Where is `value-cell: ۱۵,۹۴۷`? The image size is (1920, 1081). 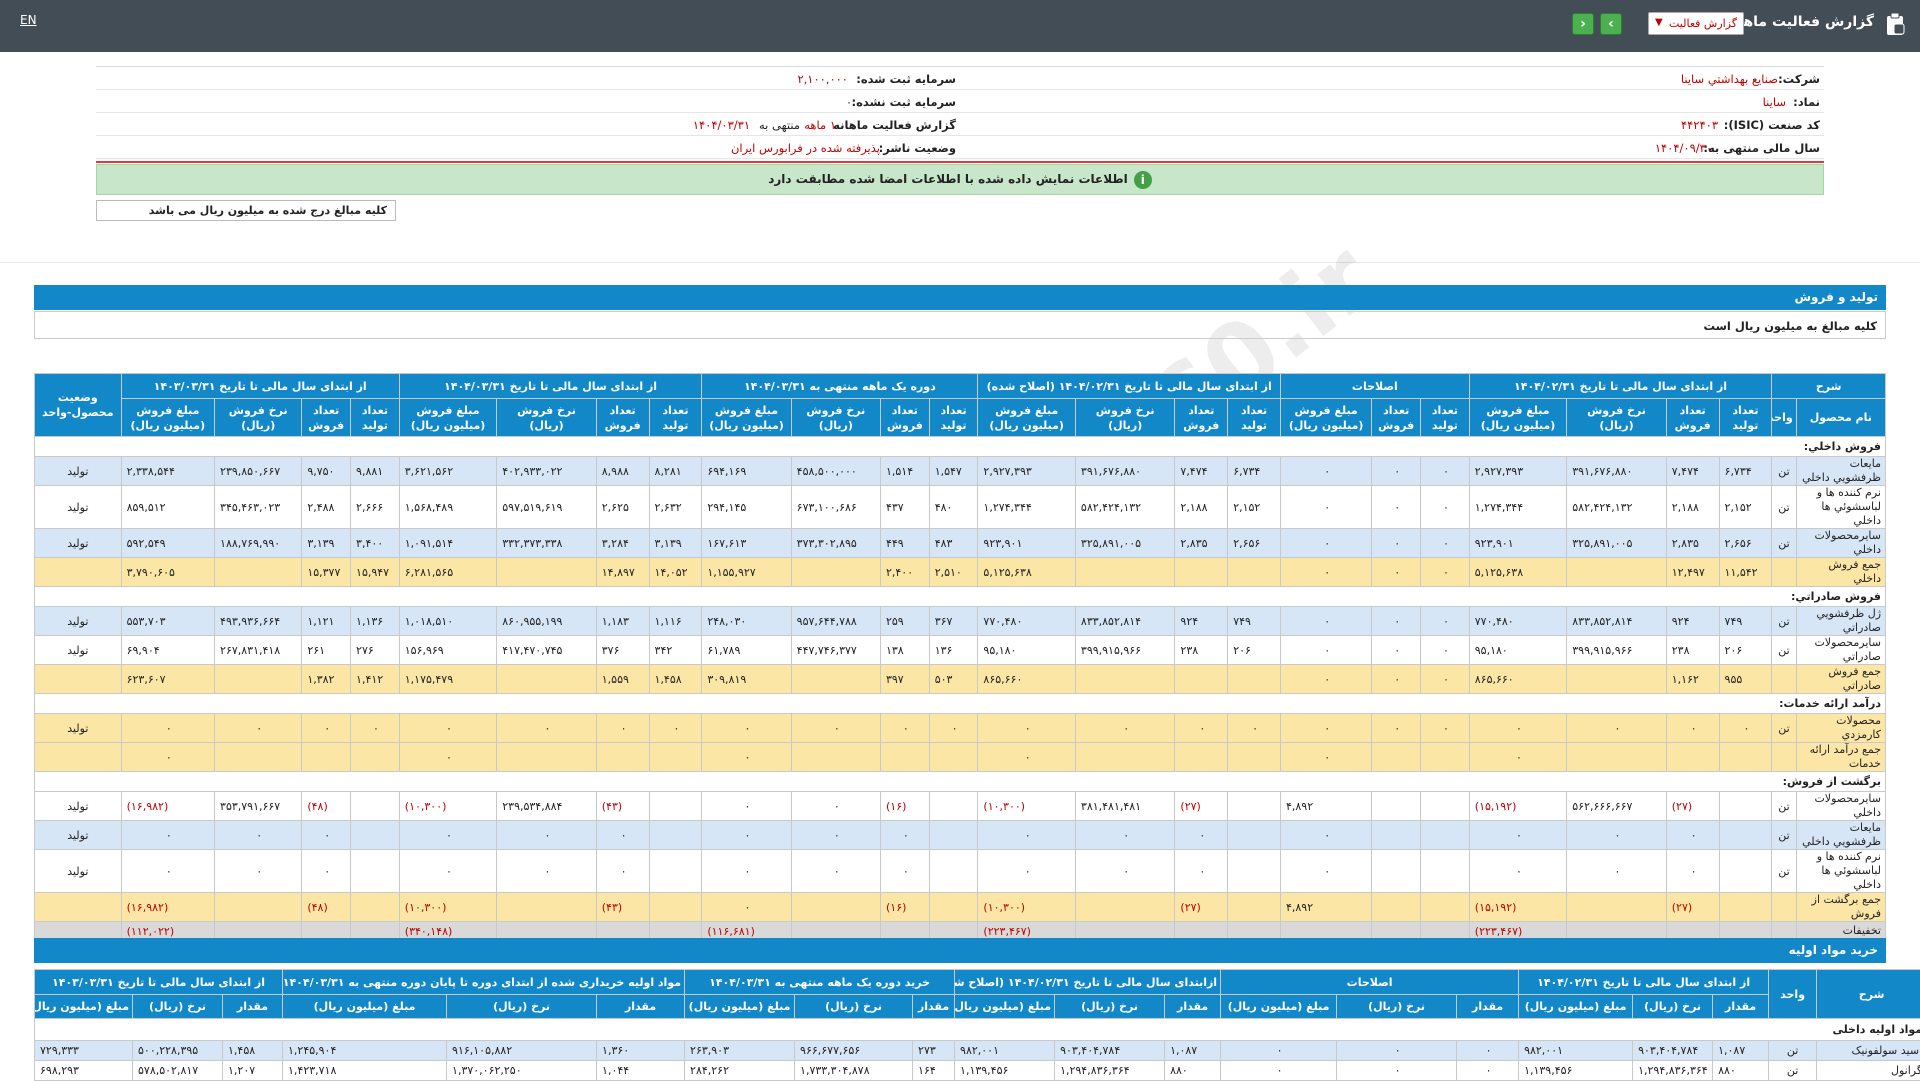 value-cell: ۱۵,۹۴۷ is located at coordinates (375, 572).